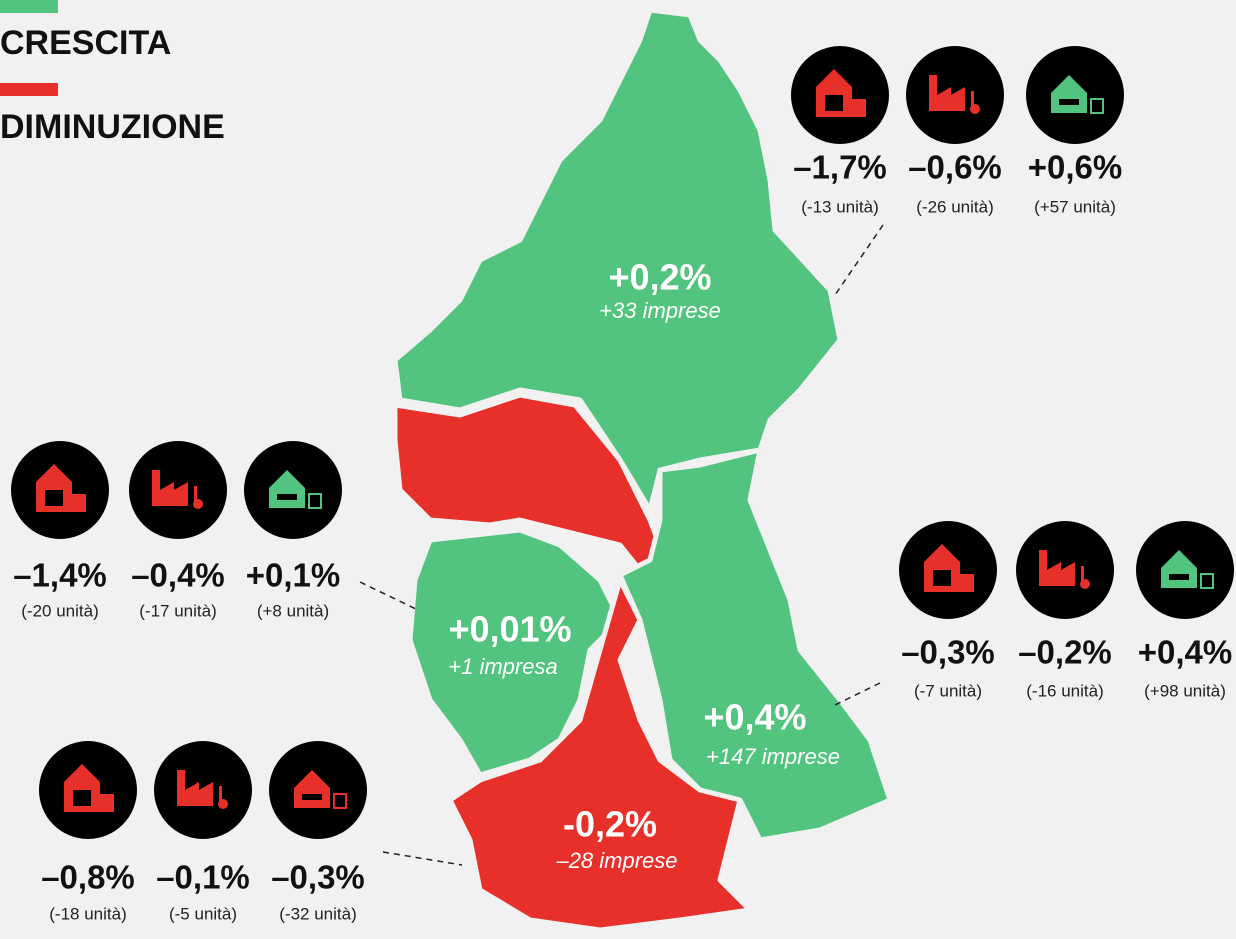 The image size is (1236, 939). What do you see at coordinates (840, 131) in the screenshot?
I see `sector-stat: –1,7% (-13 unità)` at bounding box center [840, 131].